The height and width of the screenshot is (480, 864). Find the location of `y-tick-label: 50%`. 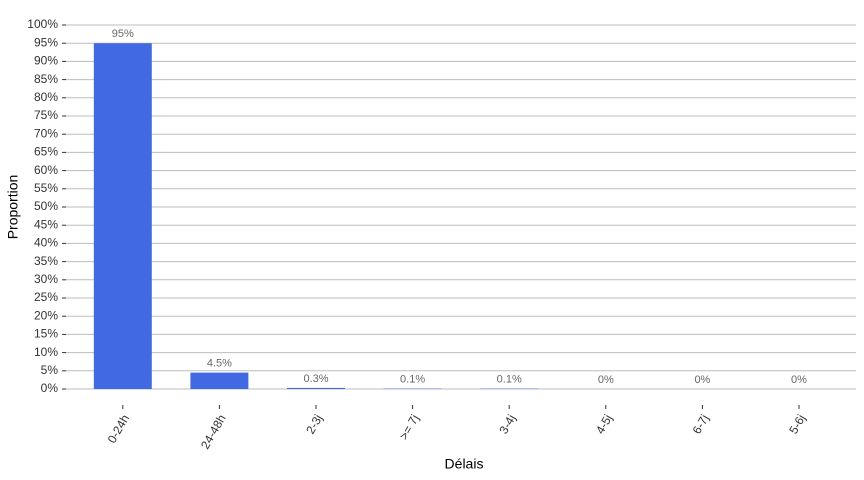

y-tick-label: 50% is located at coordinates (46, 206).